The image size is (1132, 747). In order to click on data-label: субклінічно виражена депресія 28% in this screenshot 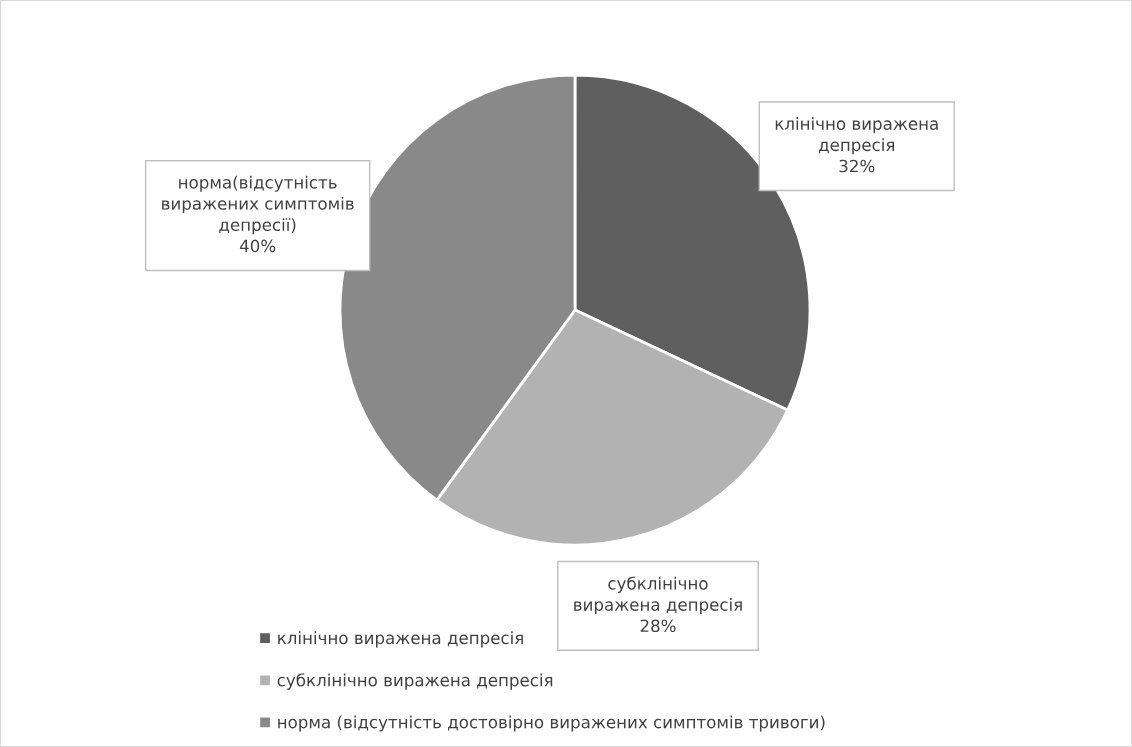, I will do `click(658, 604)`.